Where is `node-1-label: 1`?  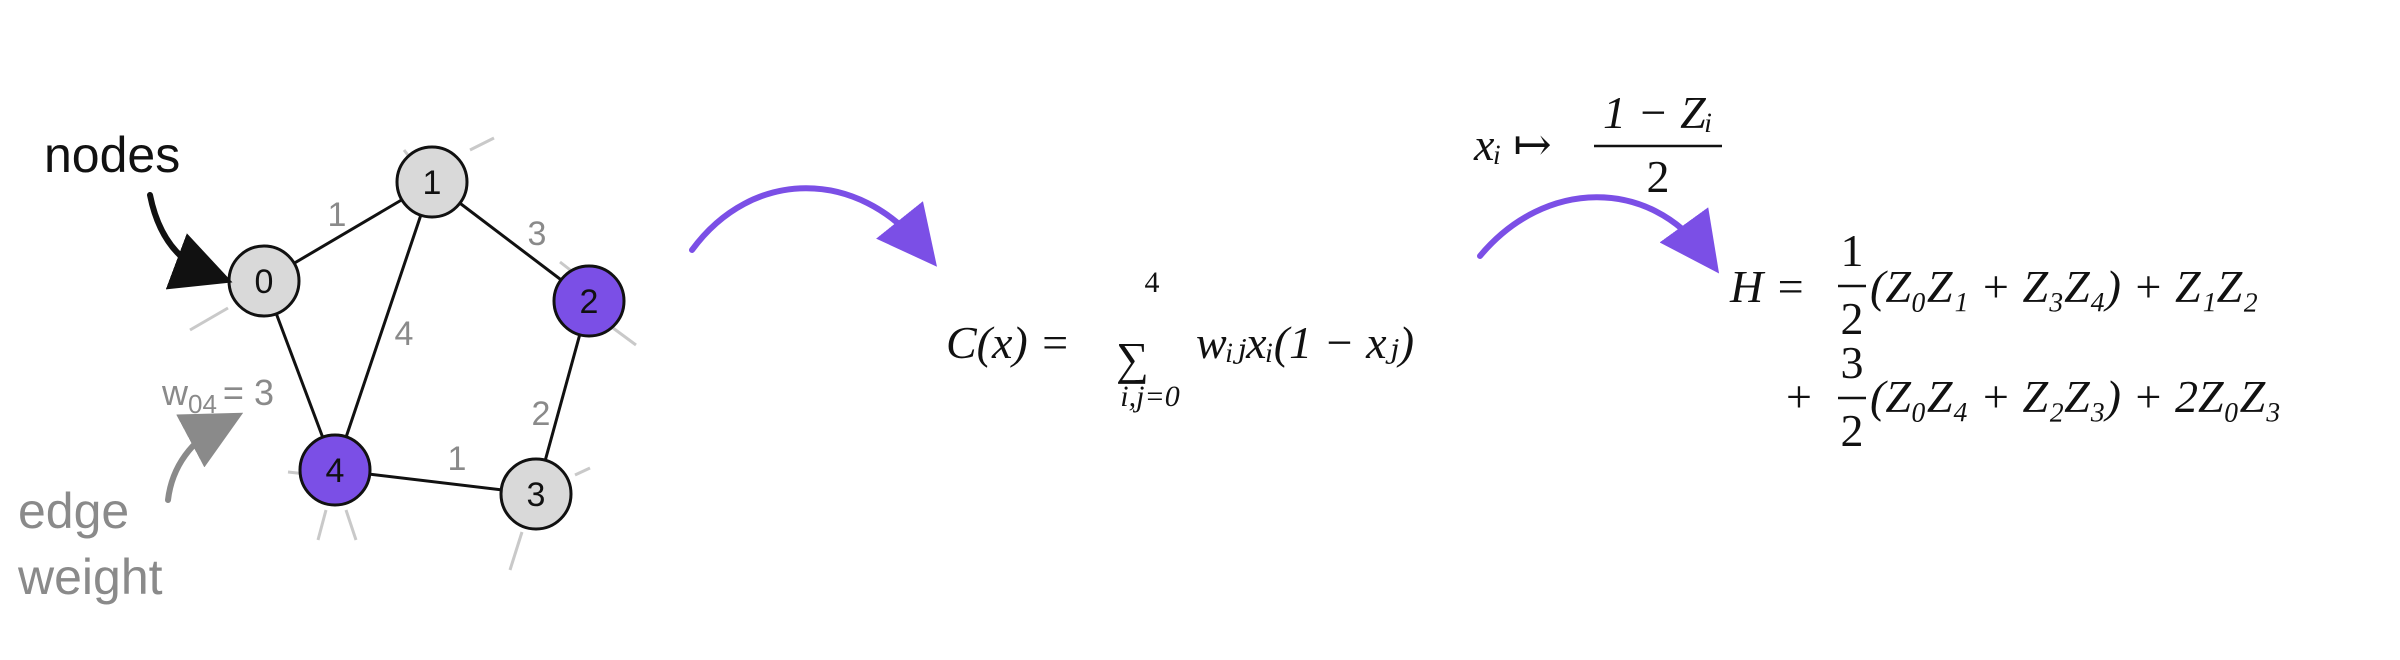 node-1-label: 1 is located at coordinates (432, 183).